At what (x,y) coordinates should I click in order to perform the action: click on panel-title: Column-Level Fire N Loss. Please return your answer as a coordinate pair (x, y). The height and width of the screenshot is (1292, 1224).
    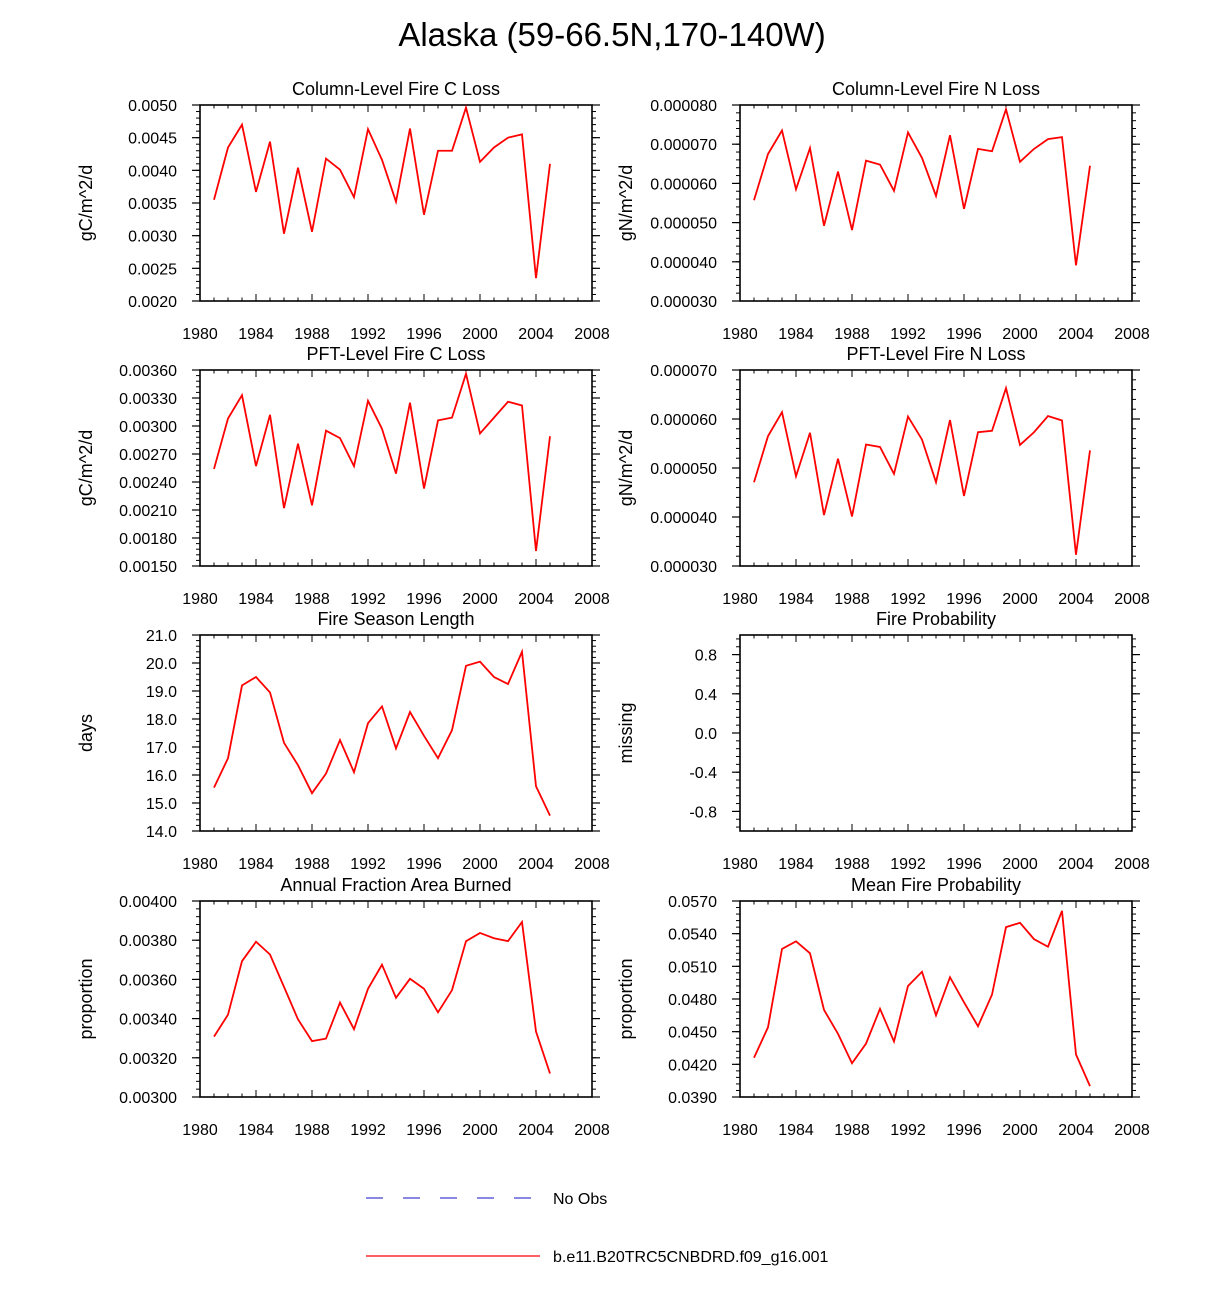
    Looking at the image, I should click on (936, 89).